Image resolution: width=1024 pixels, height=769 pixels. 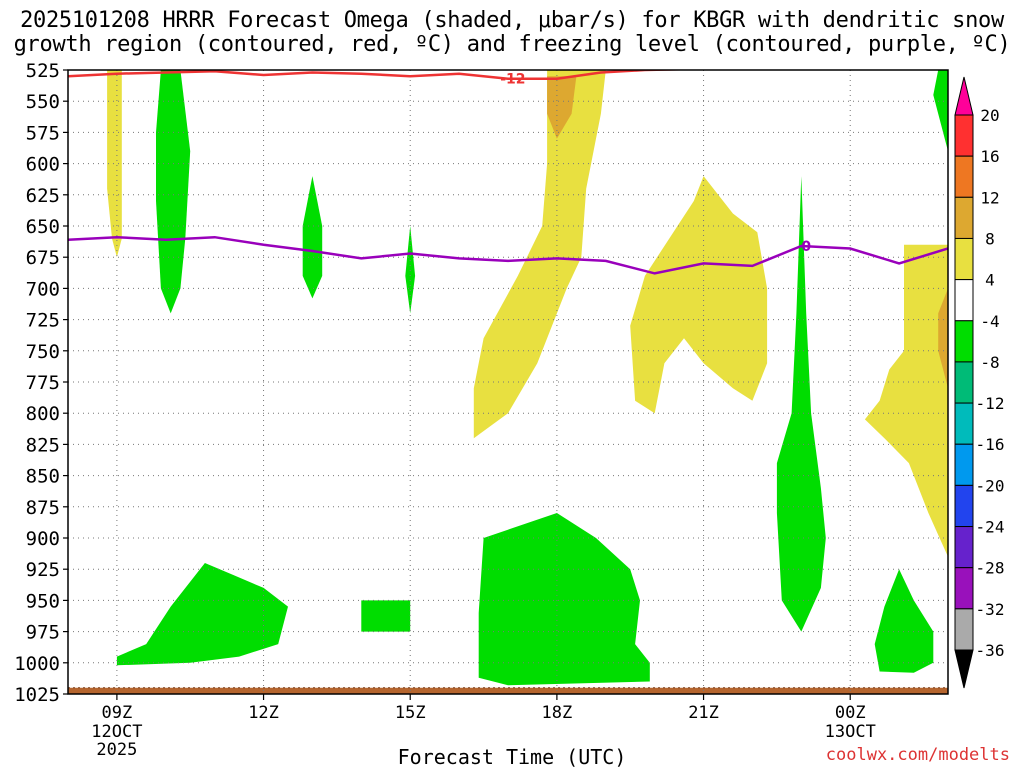 I want to click on contour-label-1: 0, so click(x=806, y=247).